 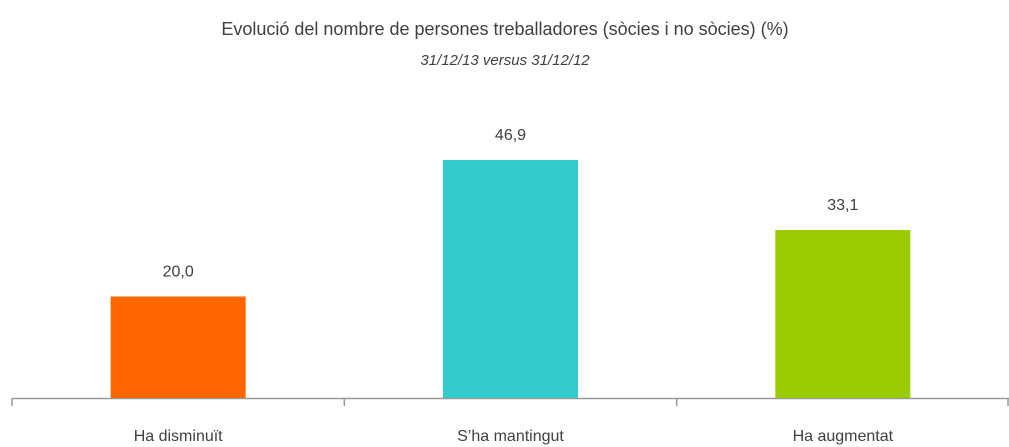 I want to click on x-tick-label: Ha augmentat, so click(x=843, y=436).